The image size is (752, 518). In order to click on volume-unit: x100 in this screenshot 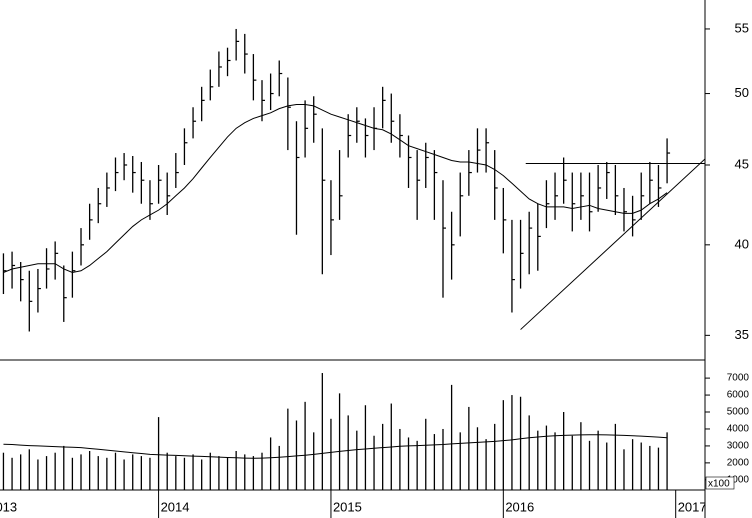, I will do `click(719, 484)`.